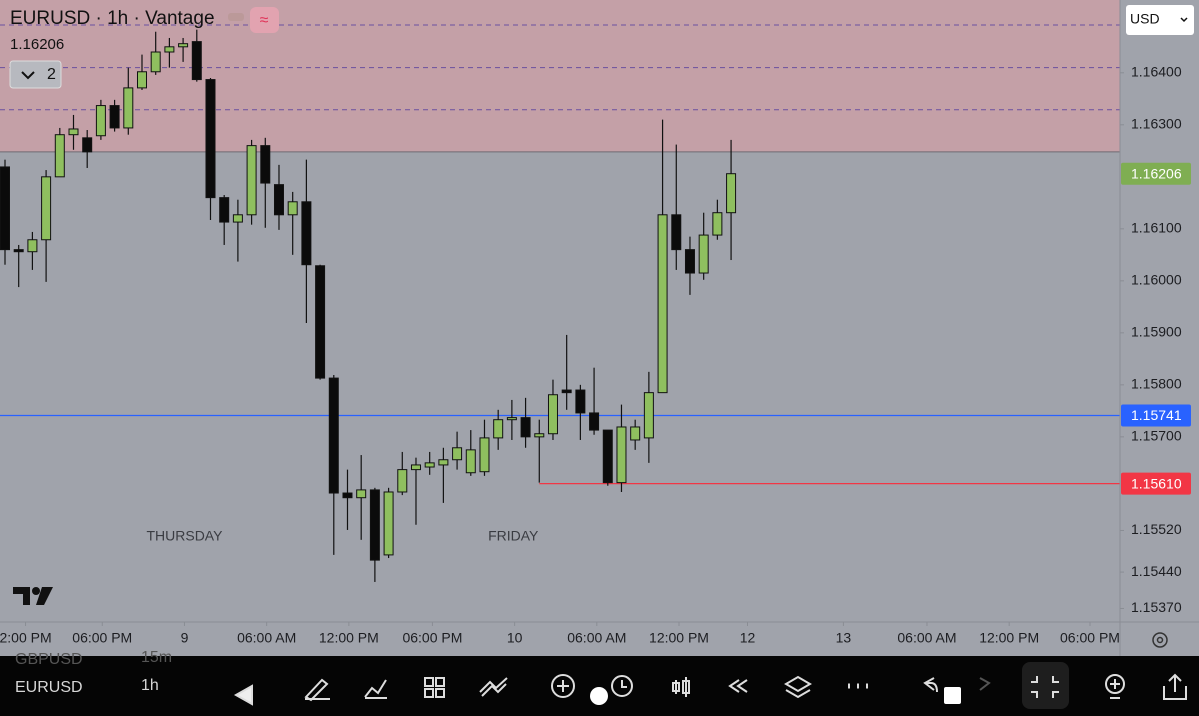  Describe the element at coordinates (748, 638) in the screenshot. I see `x-tick-label: 12` at that location.